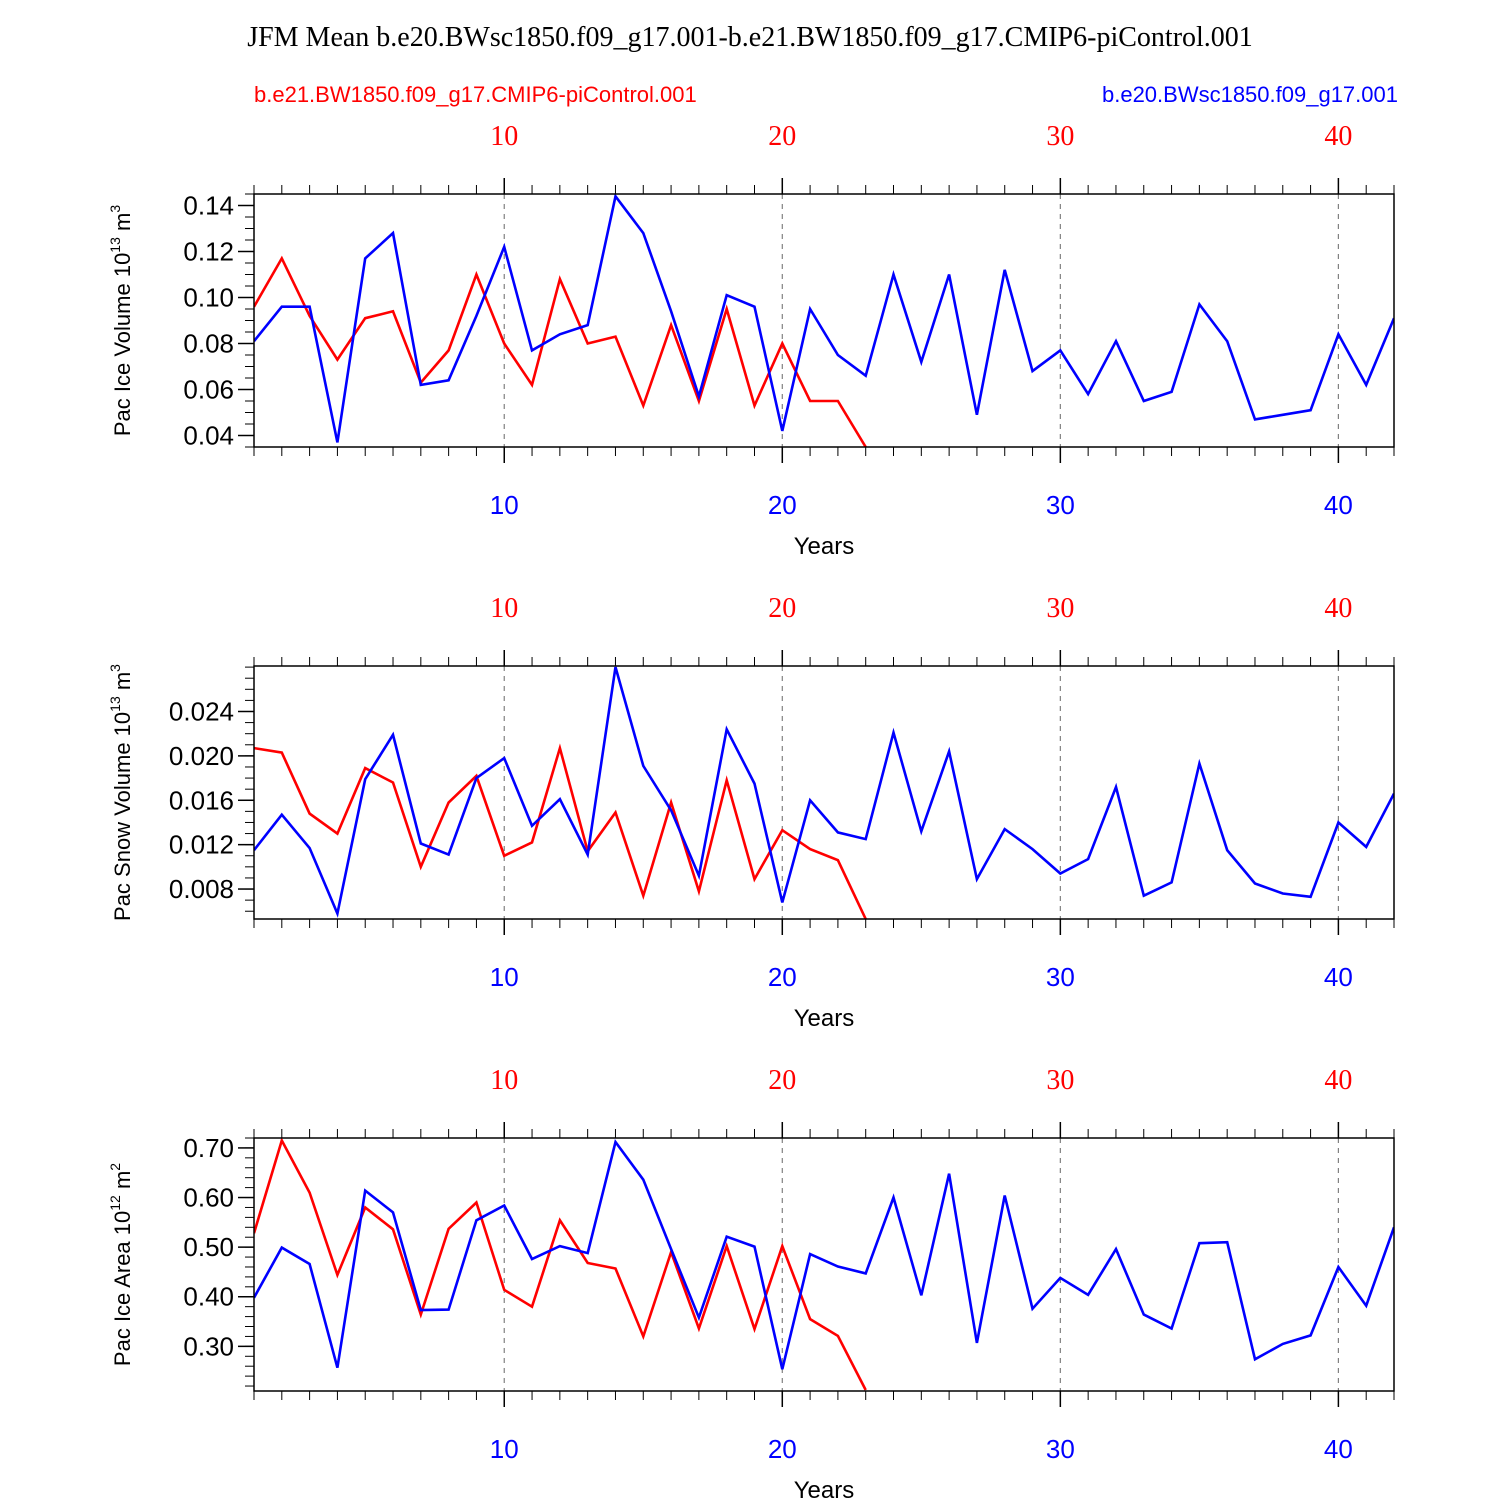 The image size is (1500, 1500). I want to click on y-tick-label: 0.12, so click(208, 252).